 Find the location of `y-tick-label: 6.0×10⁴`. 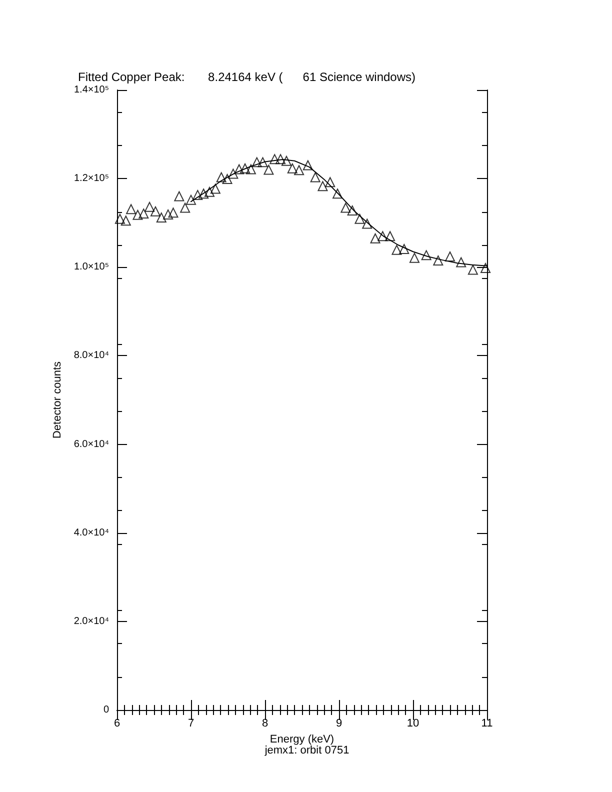

y-tick-label: 6.0×10⁴ is located at coordinates (91, 444).